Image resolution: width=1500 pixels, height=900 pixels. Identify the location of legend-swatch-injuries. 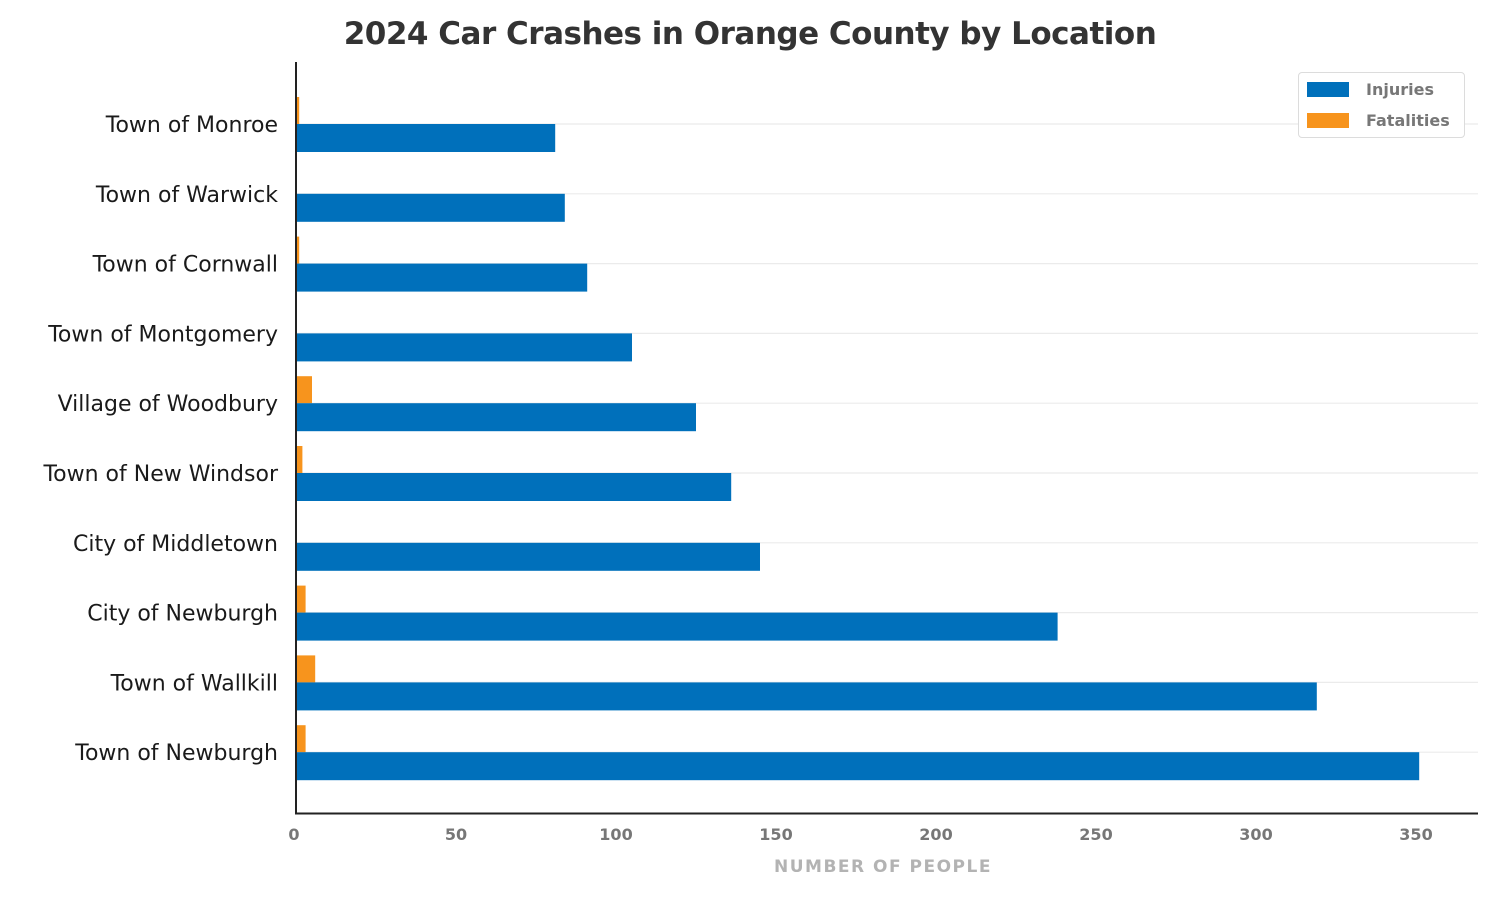
(1328, 89).